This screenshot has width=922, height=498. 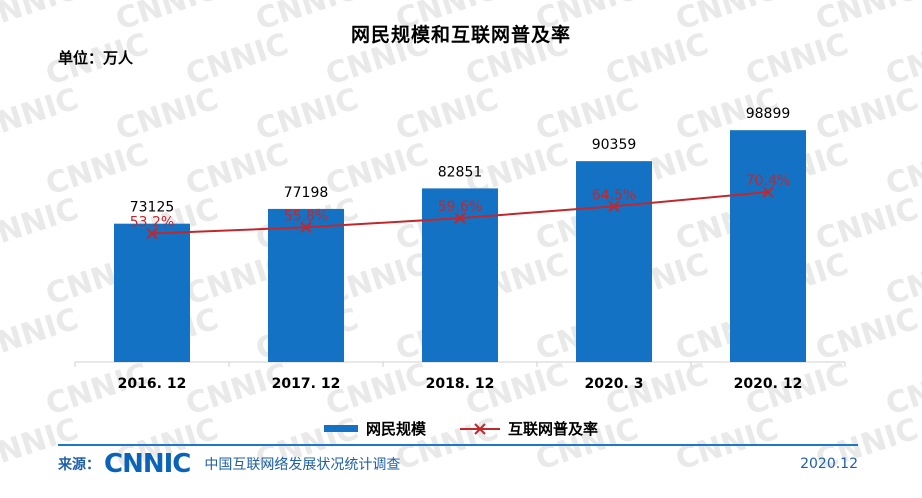 What do you see at coordinates (829, 464) in the screenshot?
I see `footer-date: 2020.12` at bounding box center [829, 464].